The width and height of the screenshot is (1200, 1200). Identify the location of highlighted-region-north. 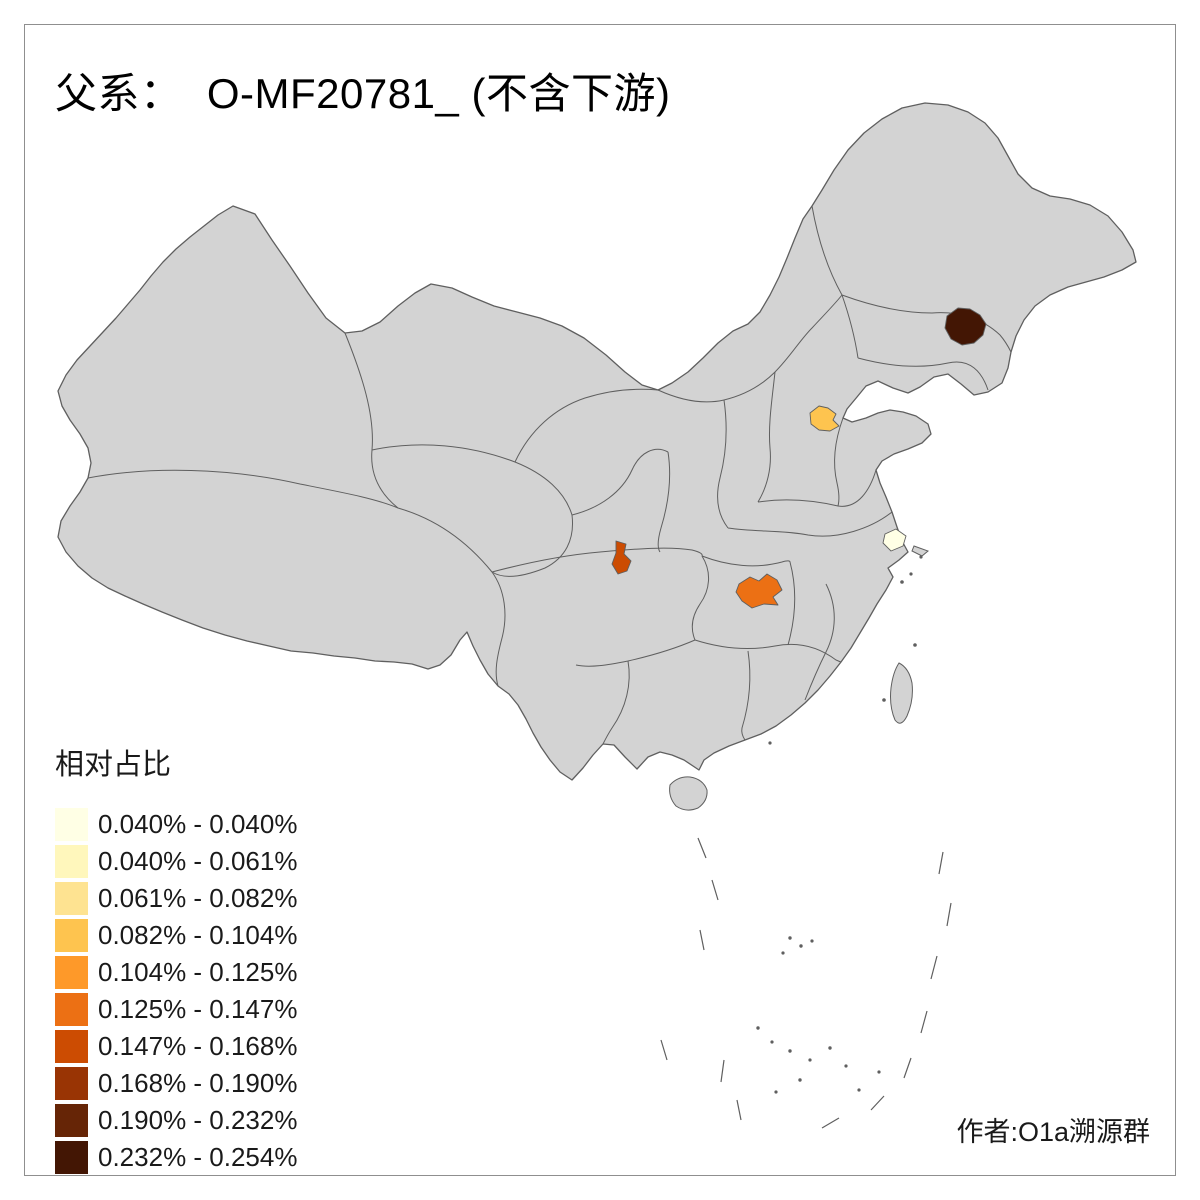
(824, 418).